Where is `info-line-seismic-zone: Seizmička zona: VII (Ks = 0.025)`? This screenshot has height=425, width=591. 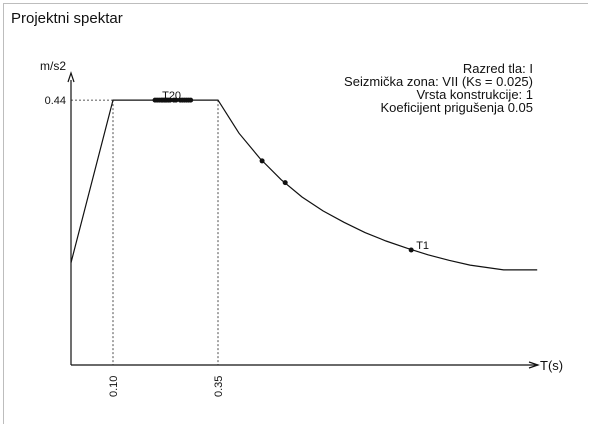 info-line-seismic-zone: Seizmička zona: VII (Ks = 0.025) is located at coordinates (438, 81).